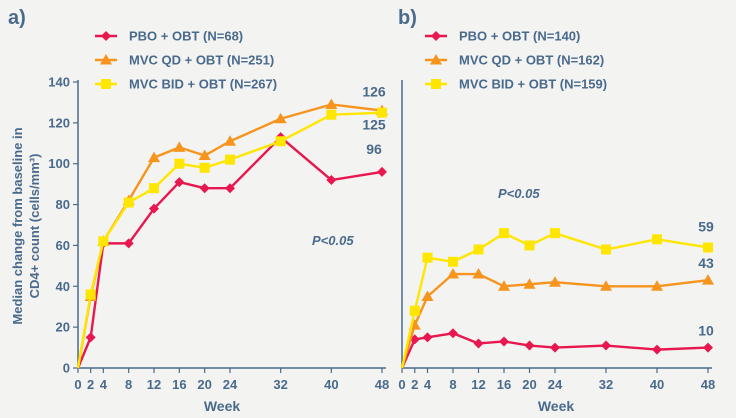 The height and width of the screenshot is (418, 736). Describe the element at coordinates (59, 122) in the screenshot. I see `y-tick-label: 120` at that location.